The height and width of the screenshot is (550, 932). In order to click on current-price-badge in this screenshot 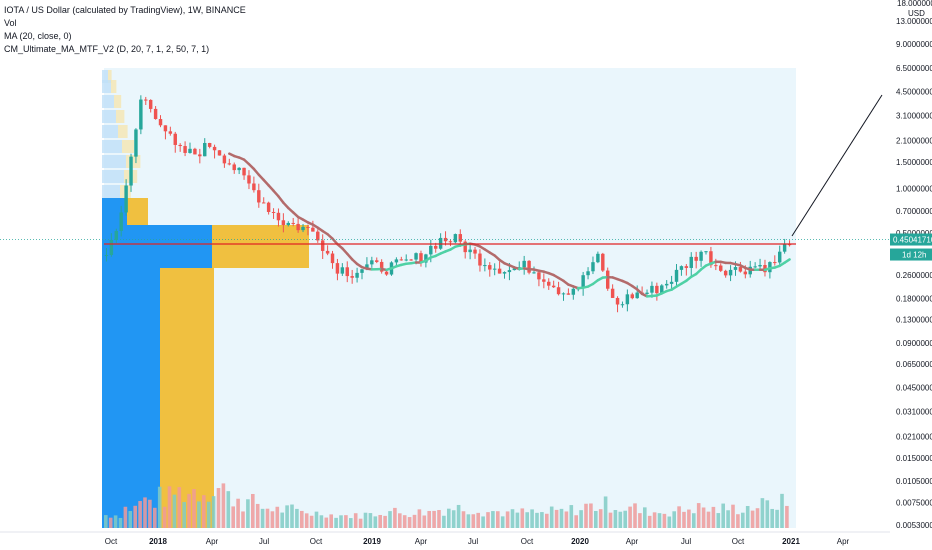, I will do `click(911, 239)`.